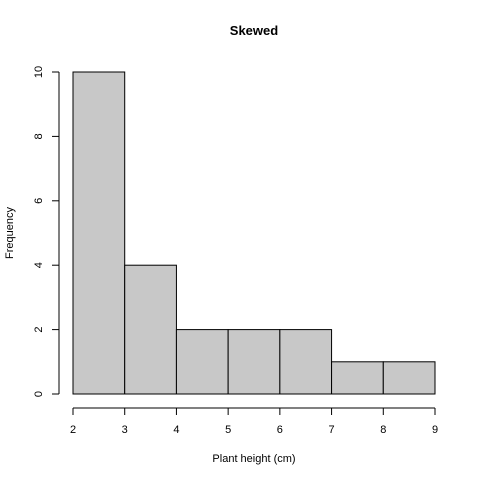 The height and width of the screenshot is (480, 480). Describe the element at coordinates (39, 265) in the screenshot. I see `y-tick-label: 4` at that location.